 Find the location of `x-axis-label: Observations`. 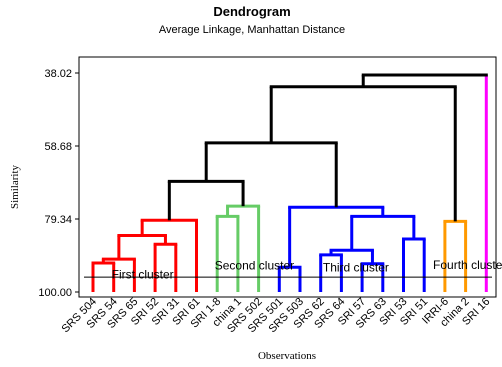

x-axis-label: Observations is located at coordinates (287, 356).